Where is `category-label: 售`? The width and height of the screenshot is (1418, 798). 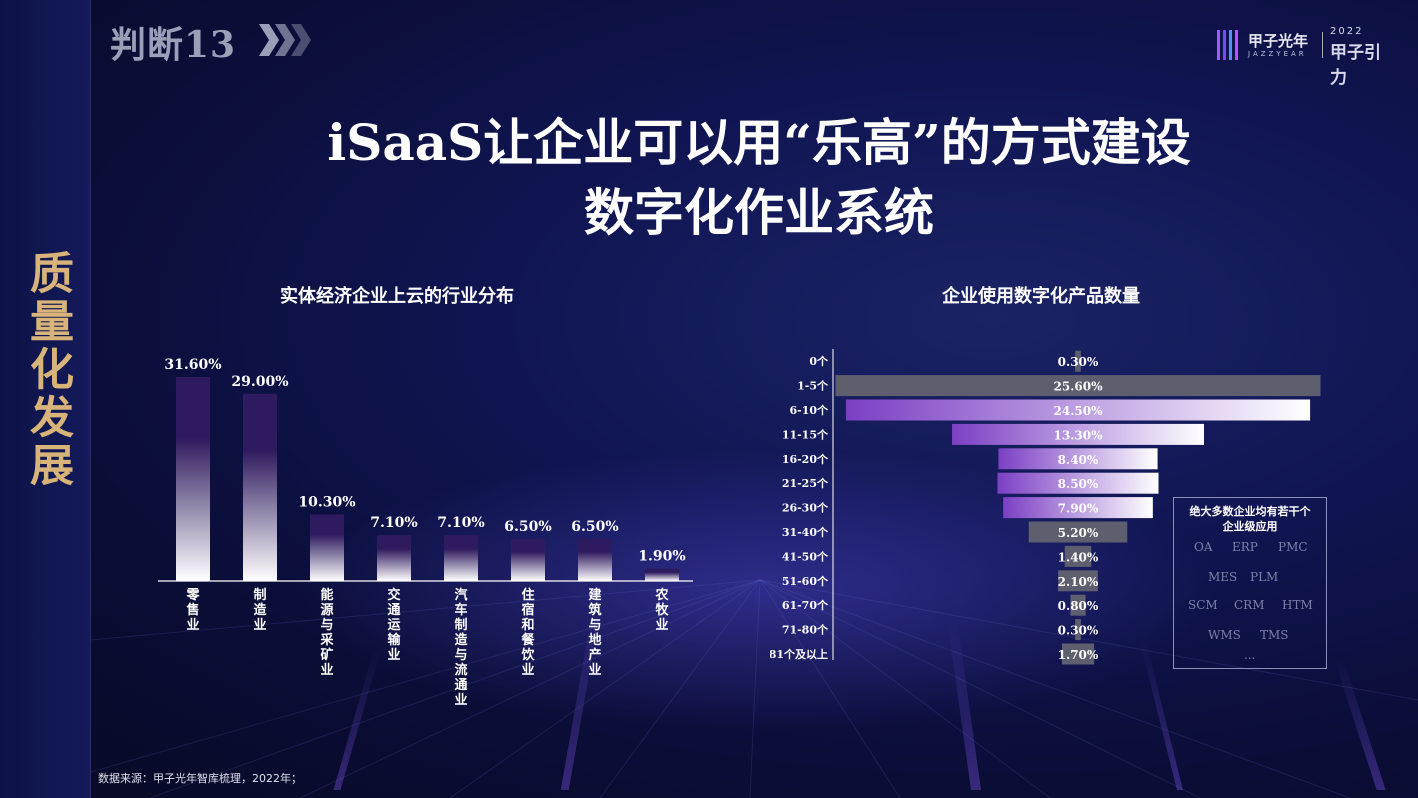
category-label: 售 is located at coordinates (192, 610).